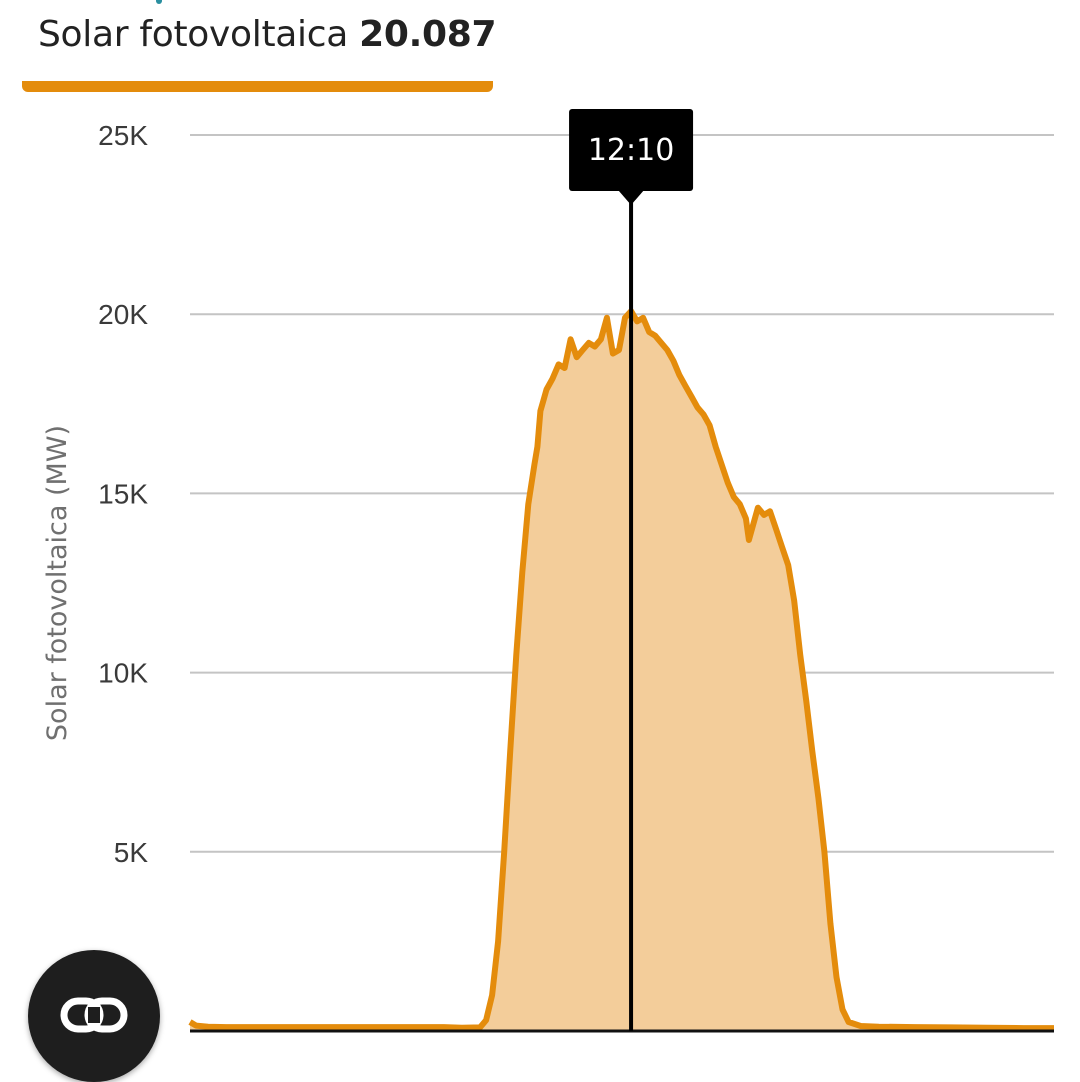 This screenshot has width=1080, height=1082. Describe the element at coordinates (131, 852) in the screenshot. I see `y-tick-label: 5K` at that location.